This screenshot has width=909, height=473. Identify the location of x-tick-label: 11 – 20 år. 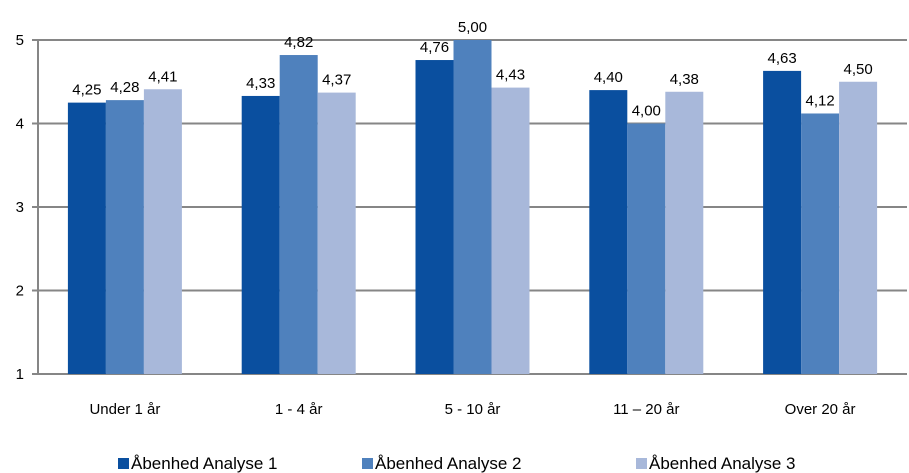
(646, 409).